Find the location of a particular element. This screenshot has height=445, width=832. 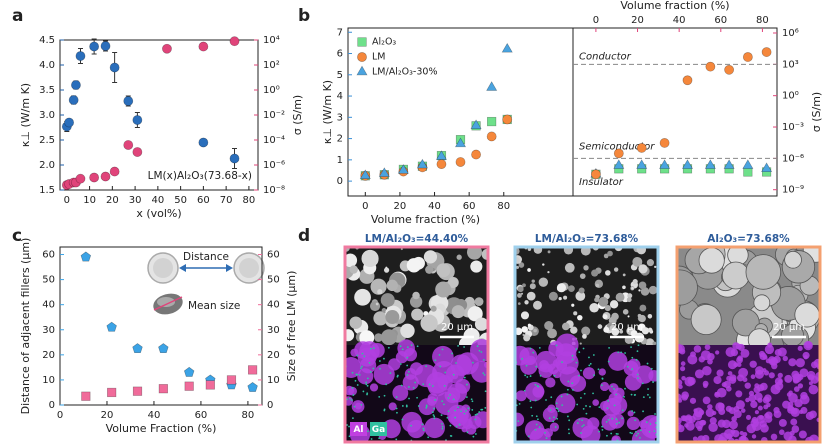

scale-bar-label: 20 μm is located at coordinates (627, 327).